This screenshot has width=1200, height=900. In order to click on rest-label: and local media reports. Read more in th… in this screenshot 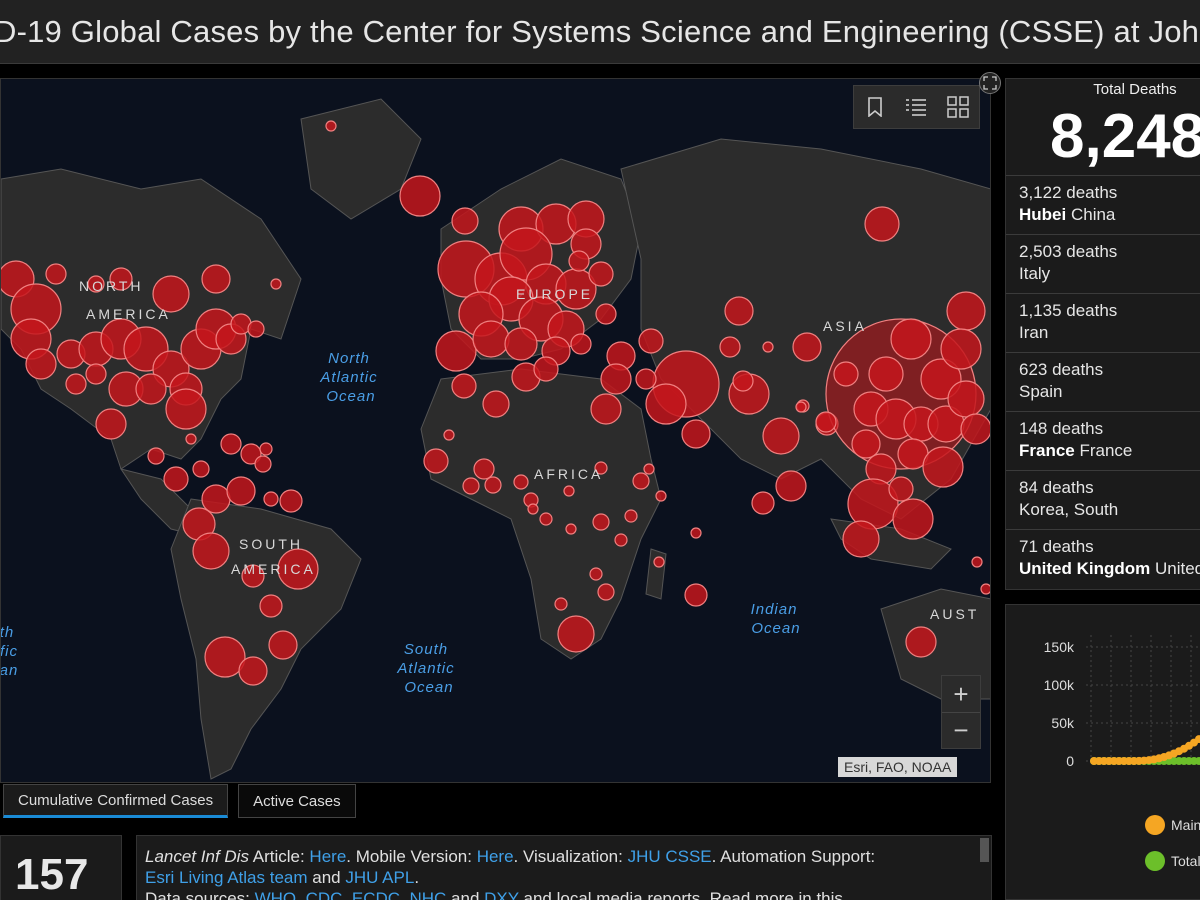, I will do `click(680, 894)`.